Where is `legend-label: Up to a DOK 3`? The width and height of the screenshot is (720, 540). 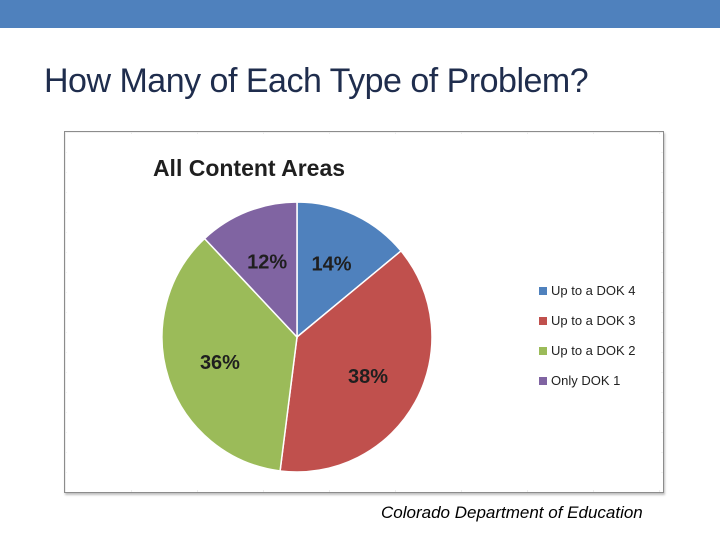
legend-label: Up to a DOK 3 is located at coordinates (593, 320).